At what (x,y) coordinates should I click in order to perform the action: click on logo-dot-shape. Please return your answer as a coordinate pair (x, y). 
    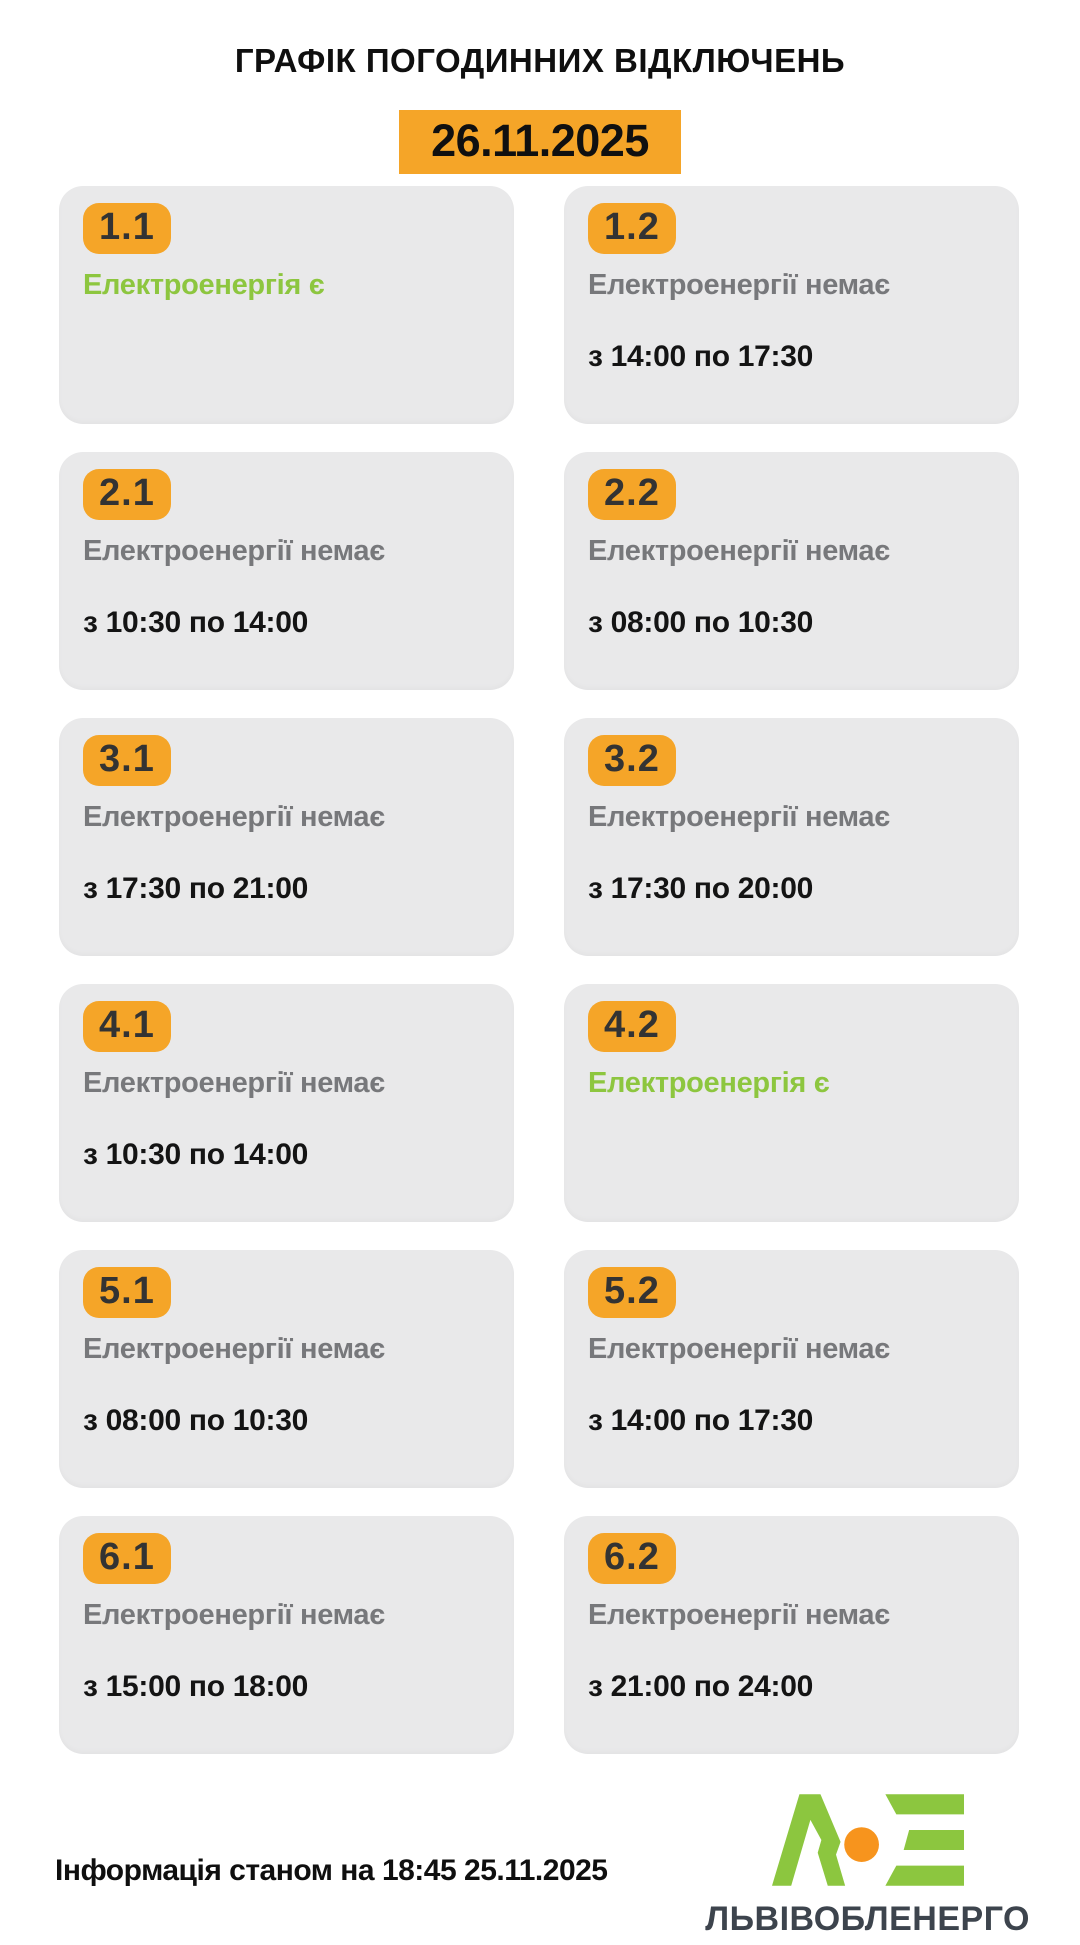
    Looking at the image, I should click on (861, 1844).